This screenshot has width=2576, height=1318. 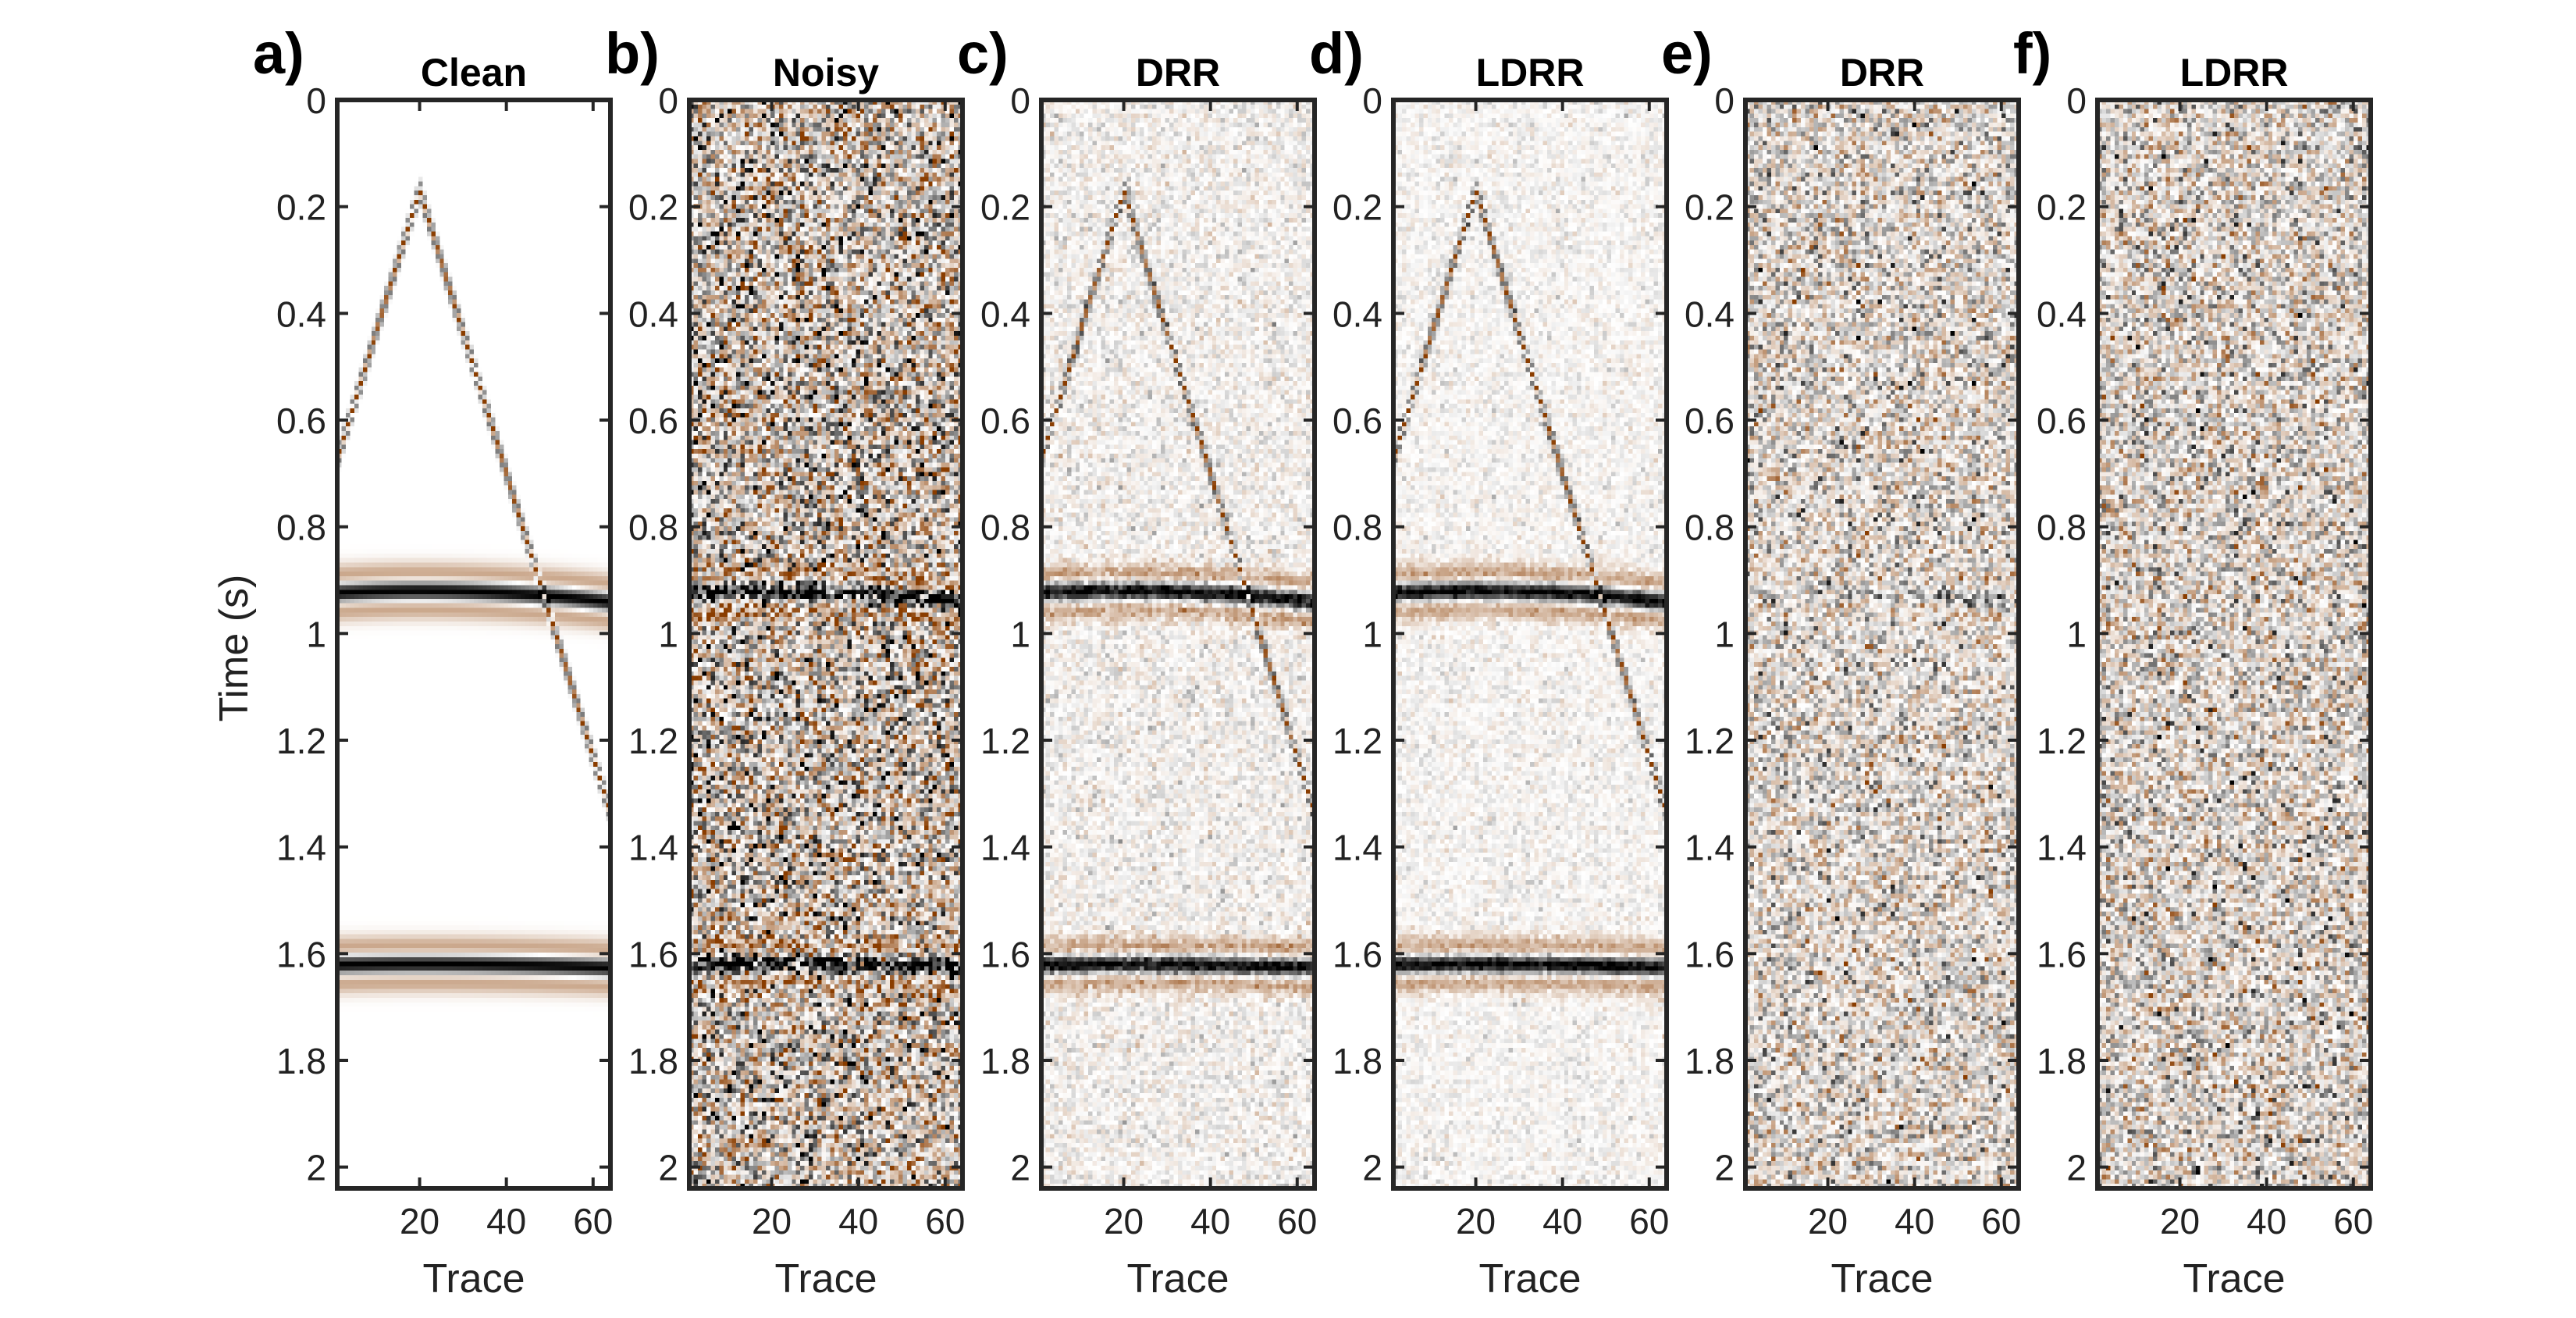 I want to click on panel-title: Clean, so click(x=474, y=72).